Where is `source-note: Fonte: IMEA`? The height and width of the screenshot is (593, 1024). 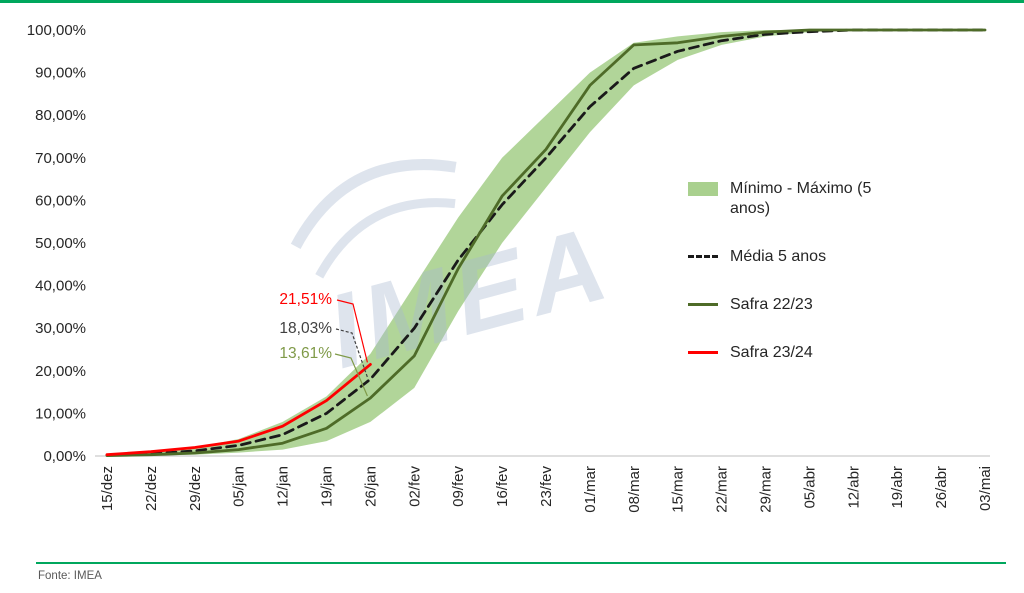
source-note: Fonte: IMEA is located at coordinates (70, 576).